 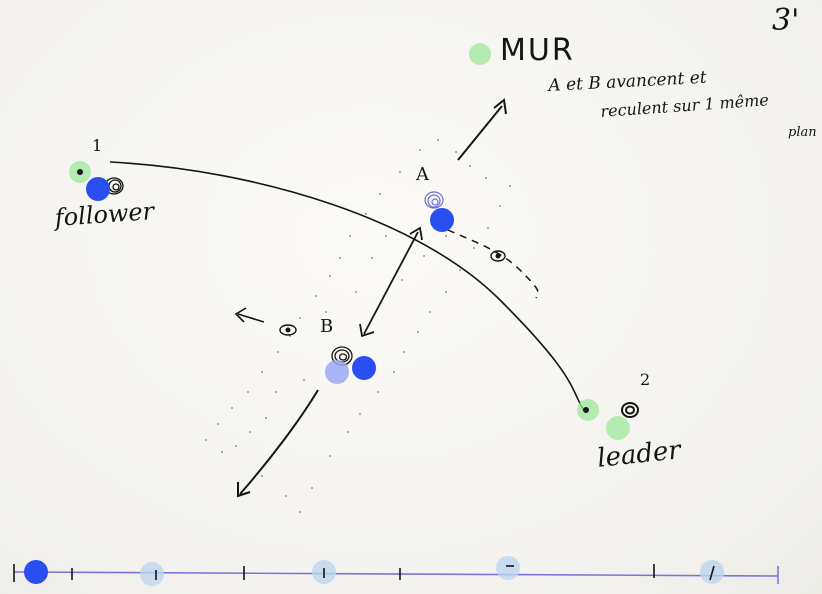 What do you see at coordinates (367, 330) in the screenshot?
I see `arrow-head-b` at bounding box center [367, 330].